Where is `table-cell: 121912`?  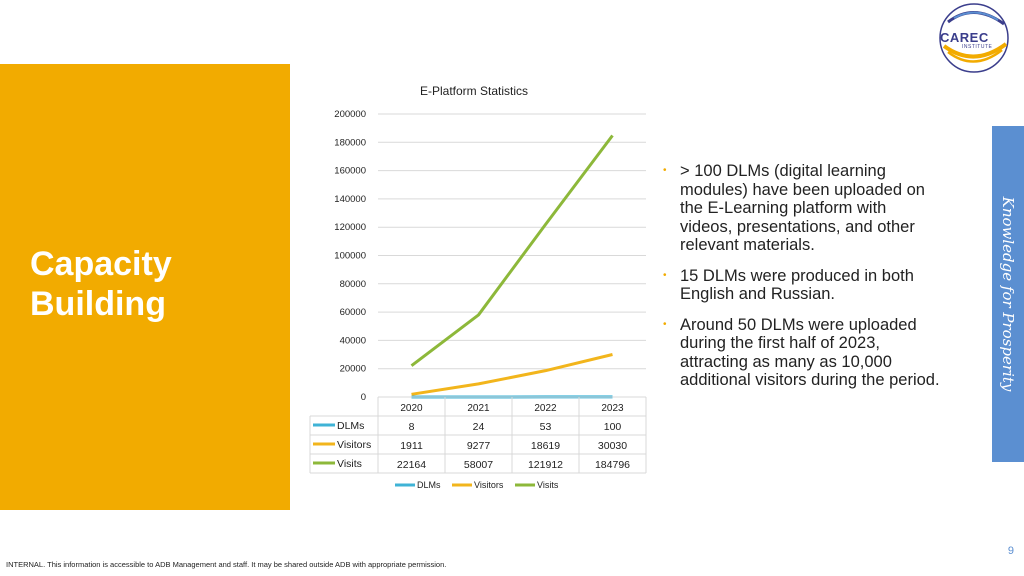 table-cell: 121912 is located at coordinates (545, 465).